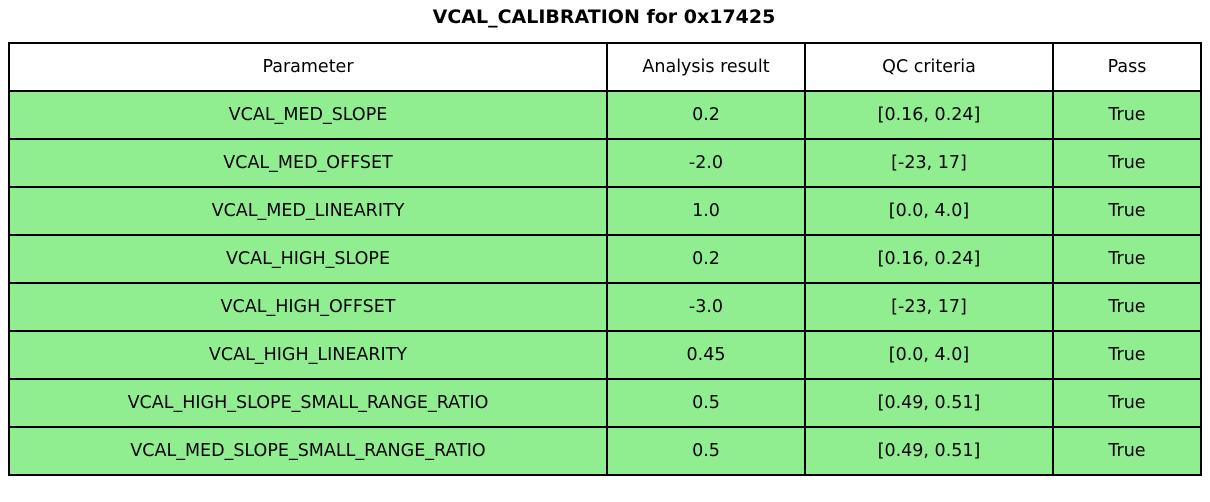  What do you see at coordinates (308, 211) in the screenshot?
I see `parameter-cell: VCAL_MED_LINEARITY` at bounding box center [308, 211].